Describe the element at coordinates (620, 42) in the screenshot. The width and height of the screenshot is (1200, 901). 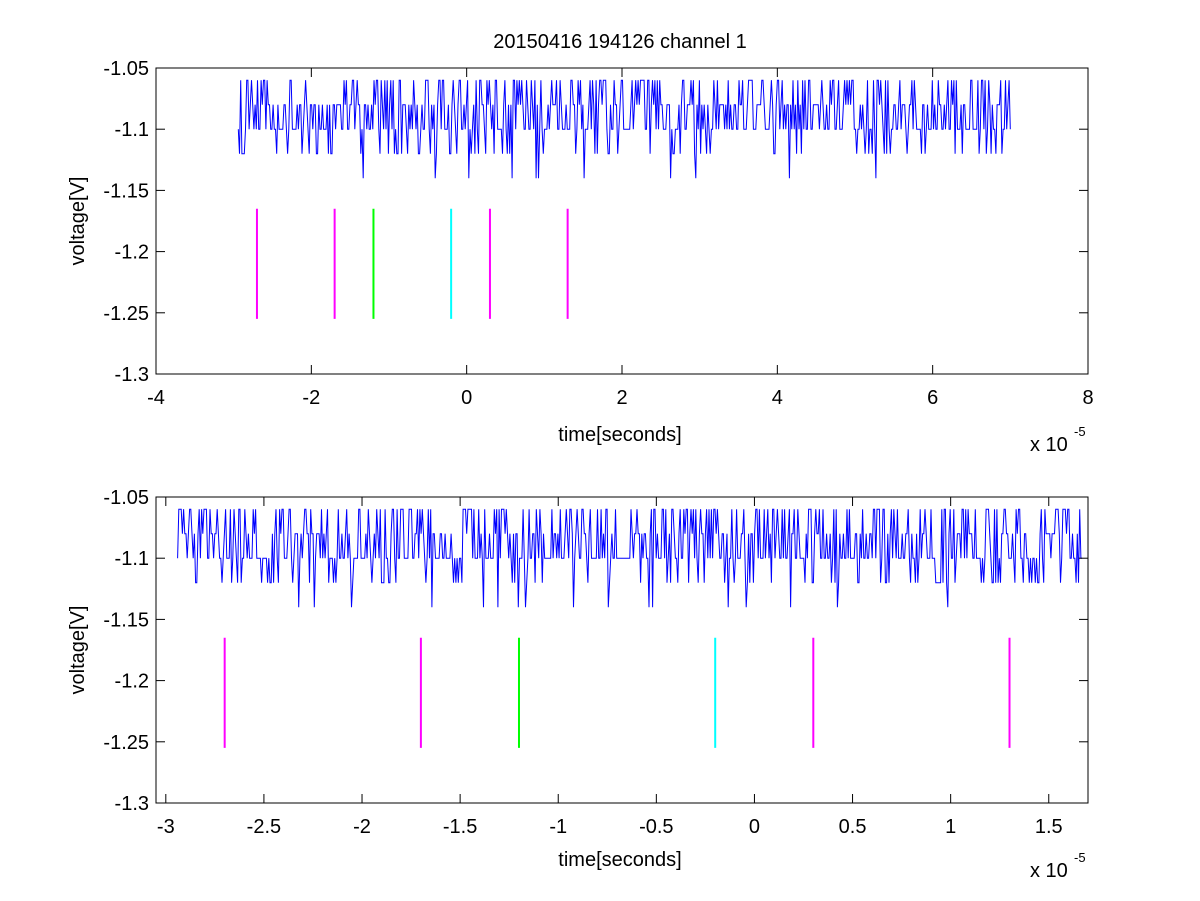
I see `figure-title: 20150416 194126 channel 1` at that location.